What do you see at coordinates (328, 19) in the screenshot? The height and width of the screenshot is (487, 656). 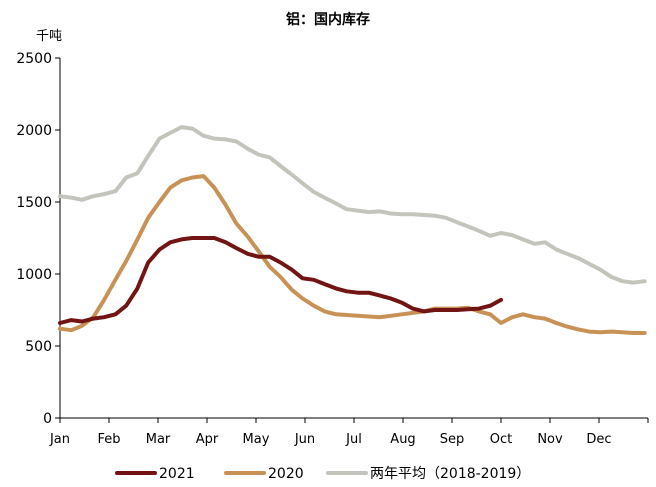 I see `chart-title: 铝：国内库存` at bounding box center [328, 19].